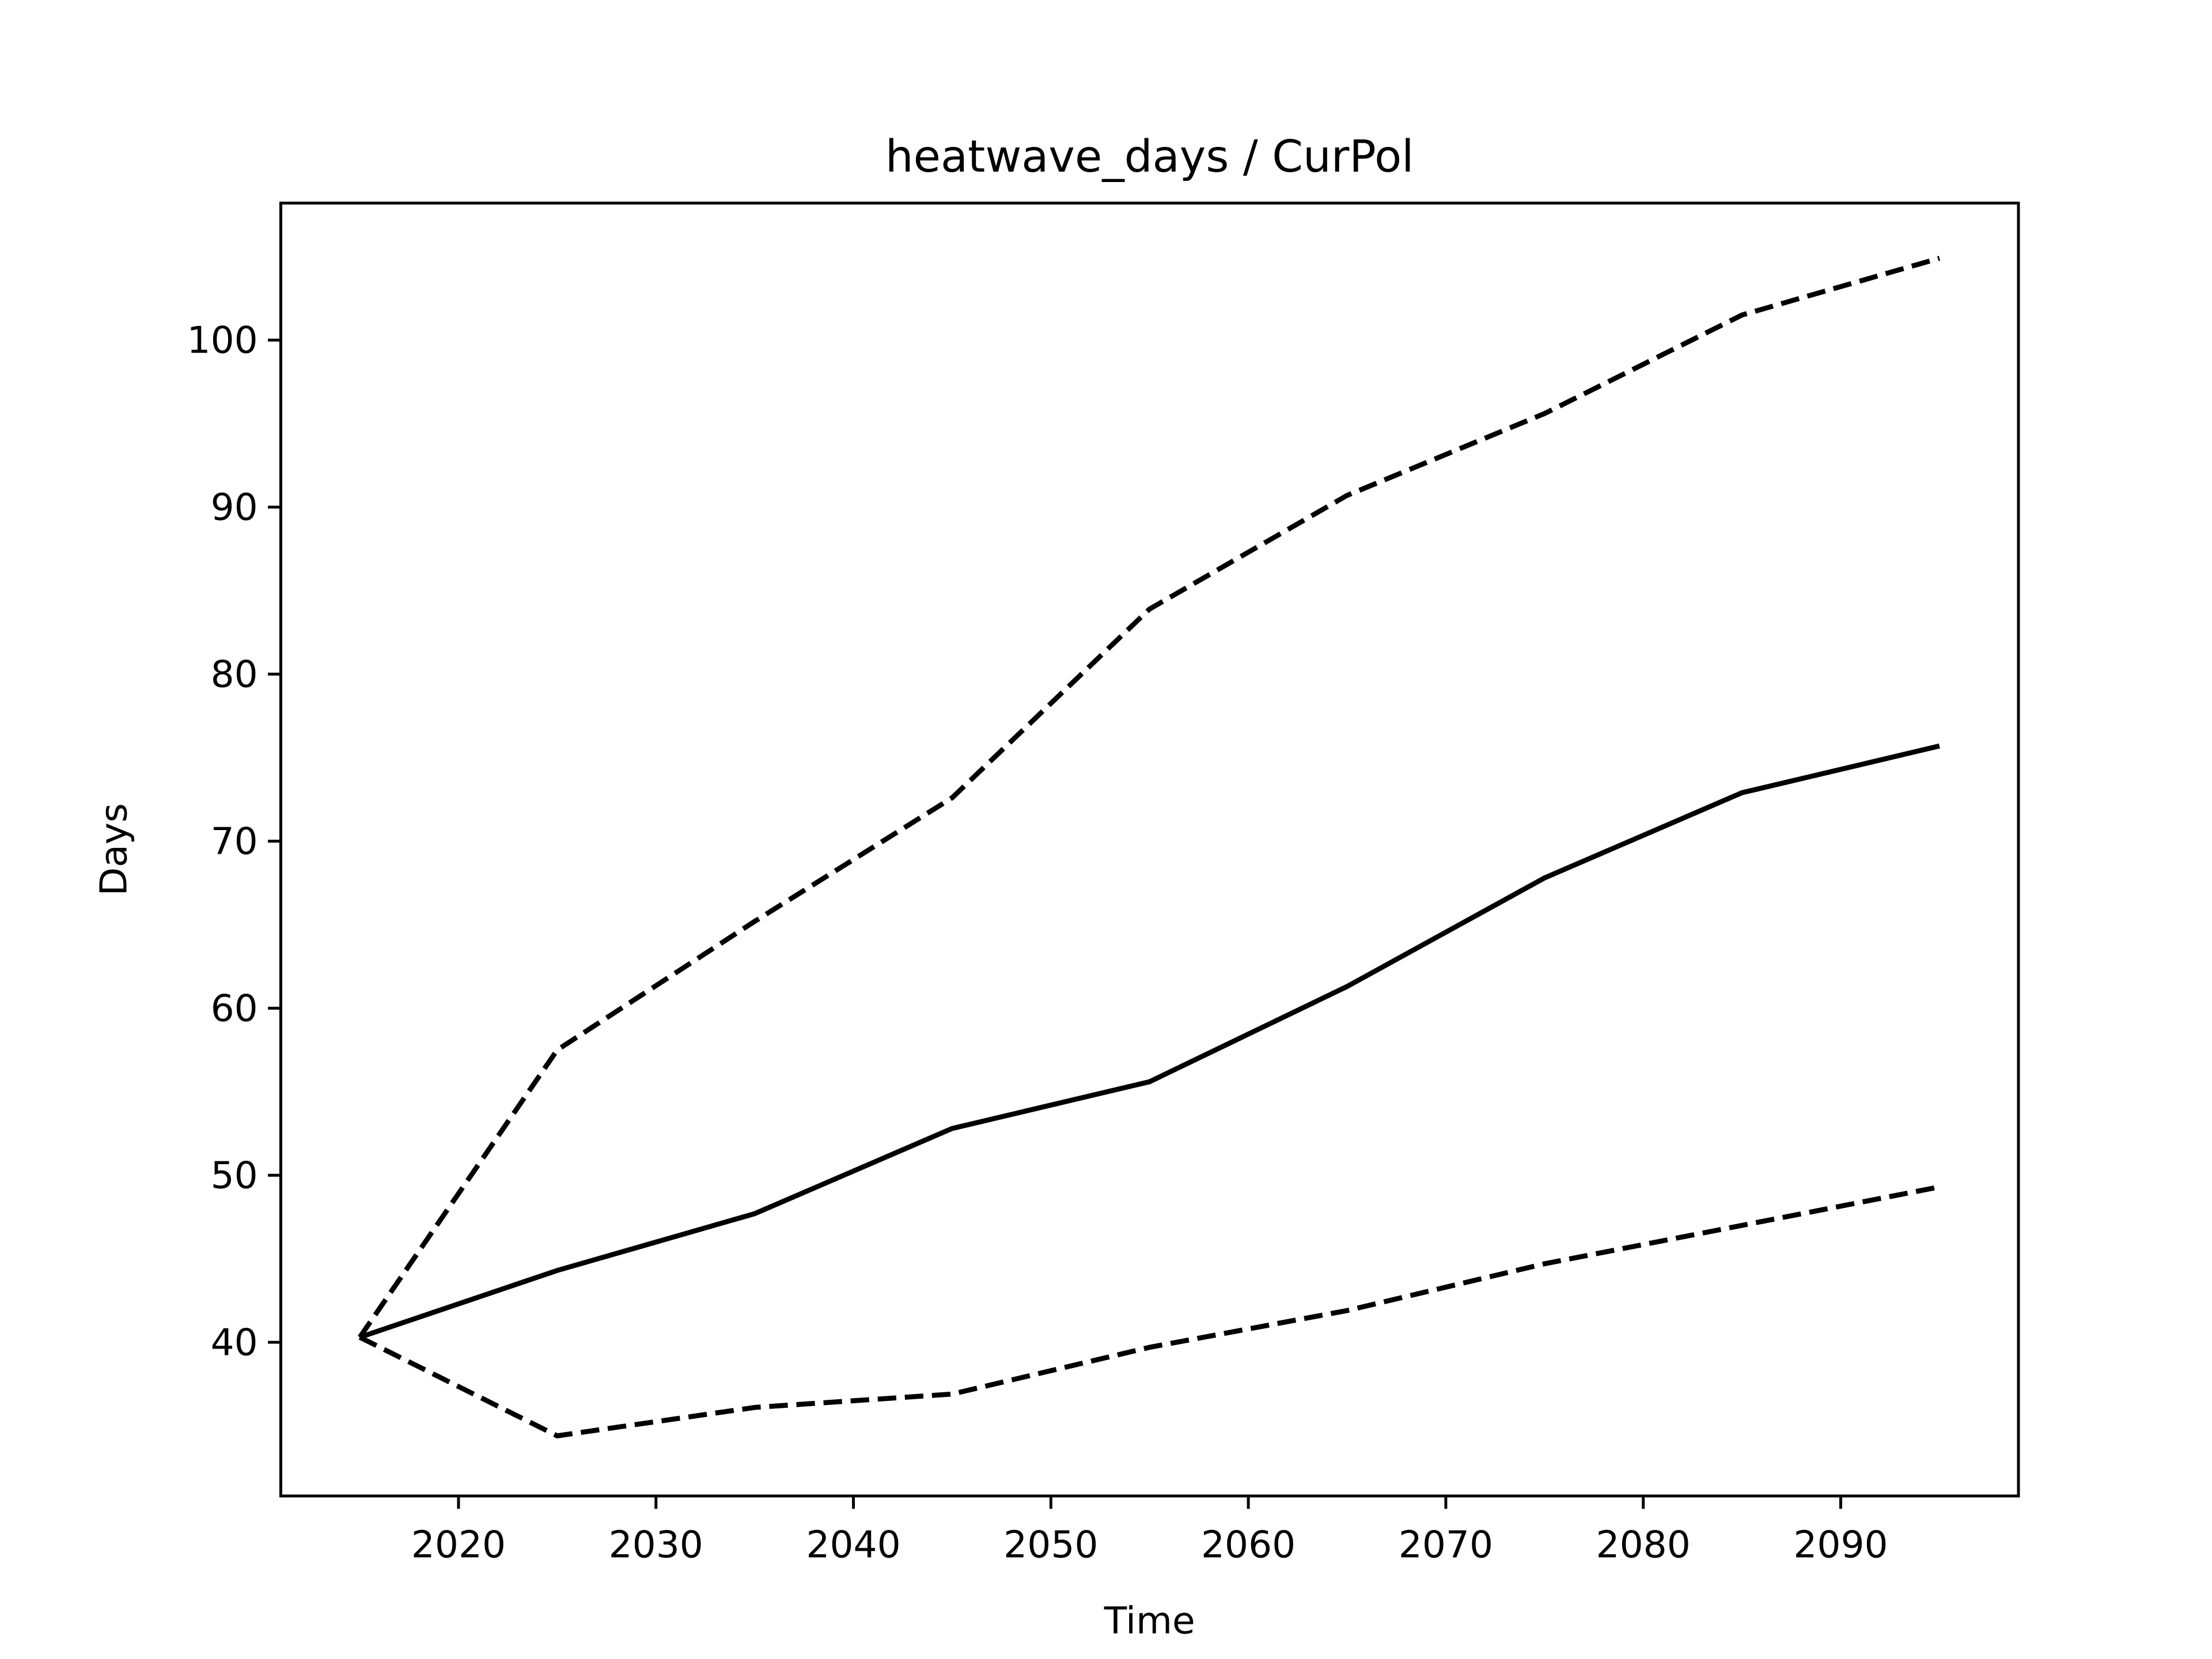 Image resolution: width=2212 pixels, height=1659 pixels. What do you see at coordinates (1248, 1545) in the screenshot?
I see `x-tick-label: 2060` at bounding box center [1248, 1545].